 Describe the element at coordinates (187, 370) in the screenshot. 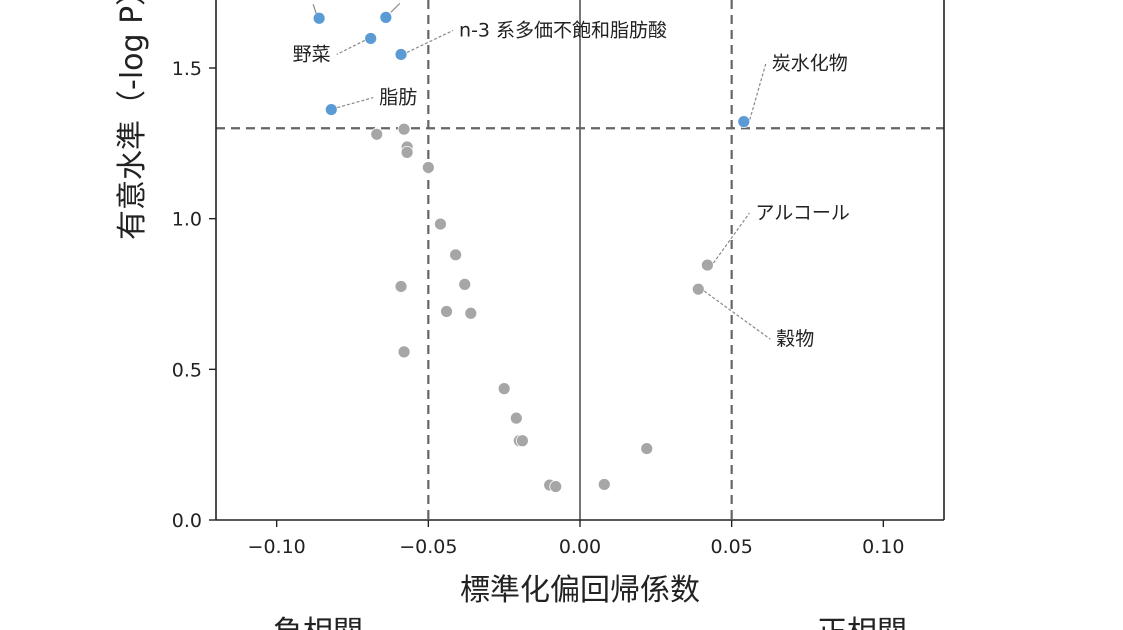

I see `y-tick-label: 0.5` at that location.